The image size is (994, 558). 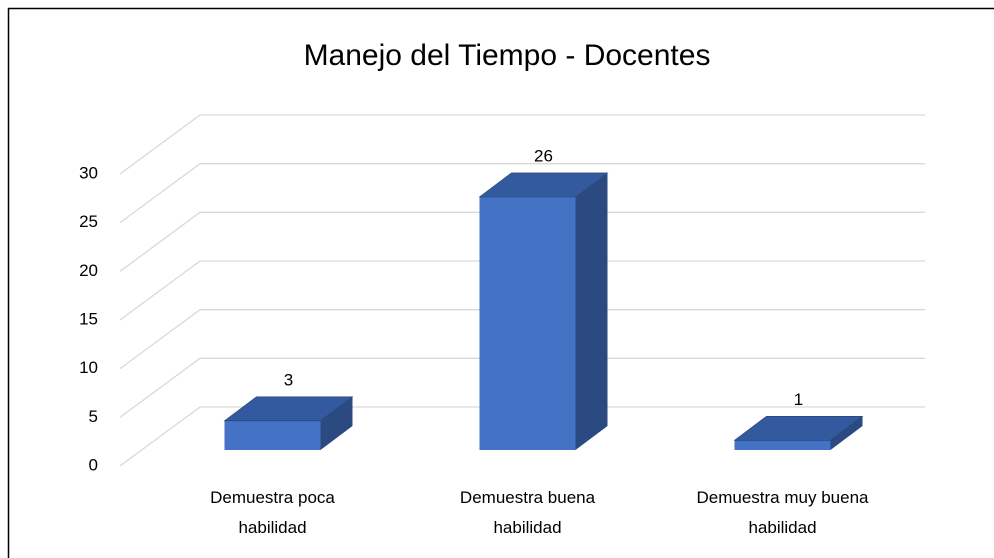 What do you see at coordinates (88, 367) in the screenshot?
I see `y-tick-label: 10` at bounding box center [88, 367].